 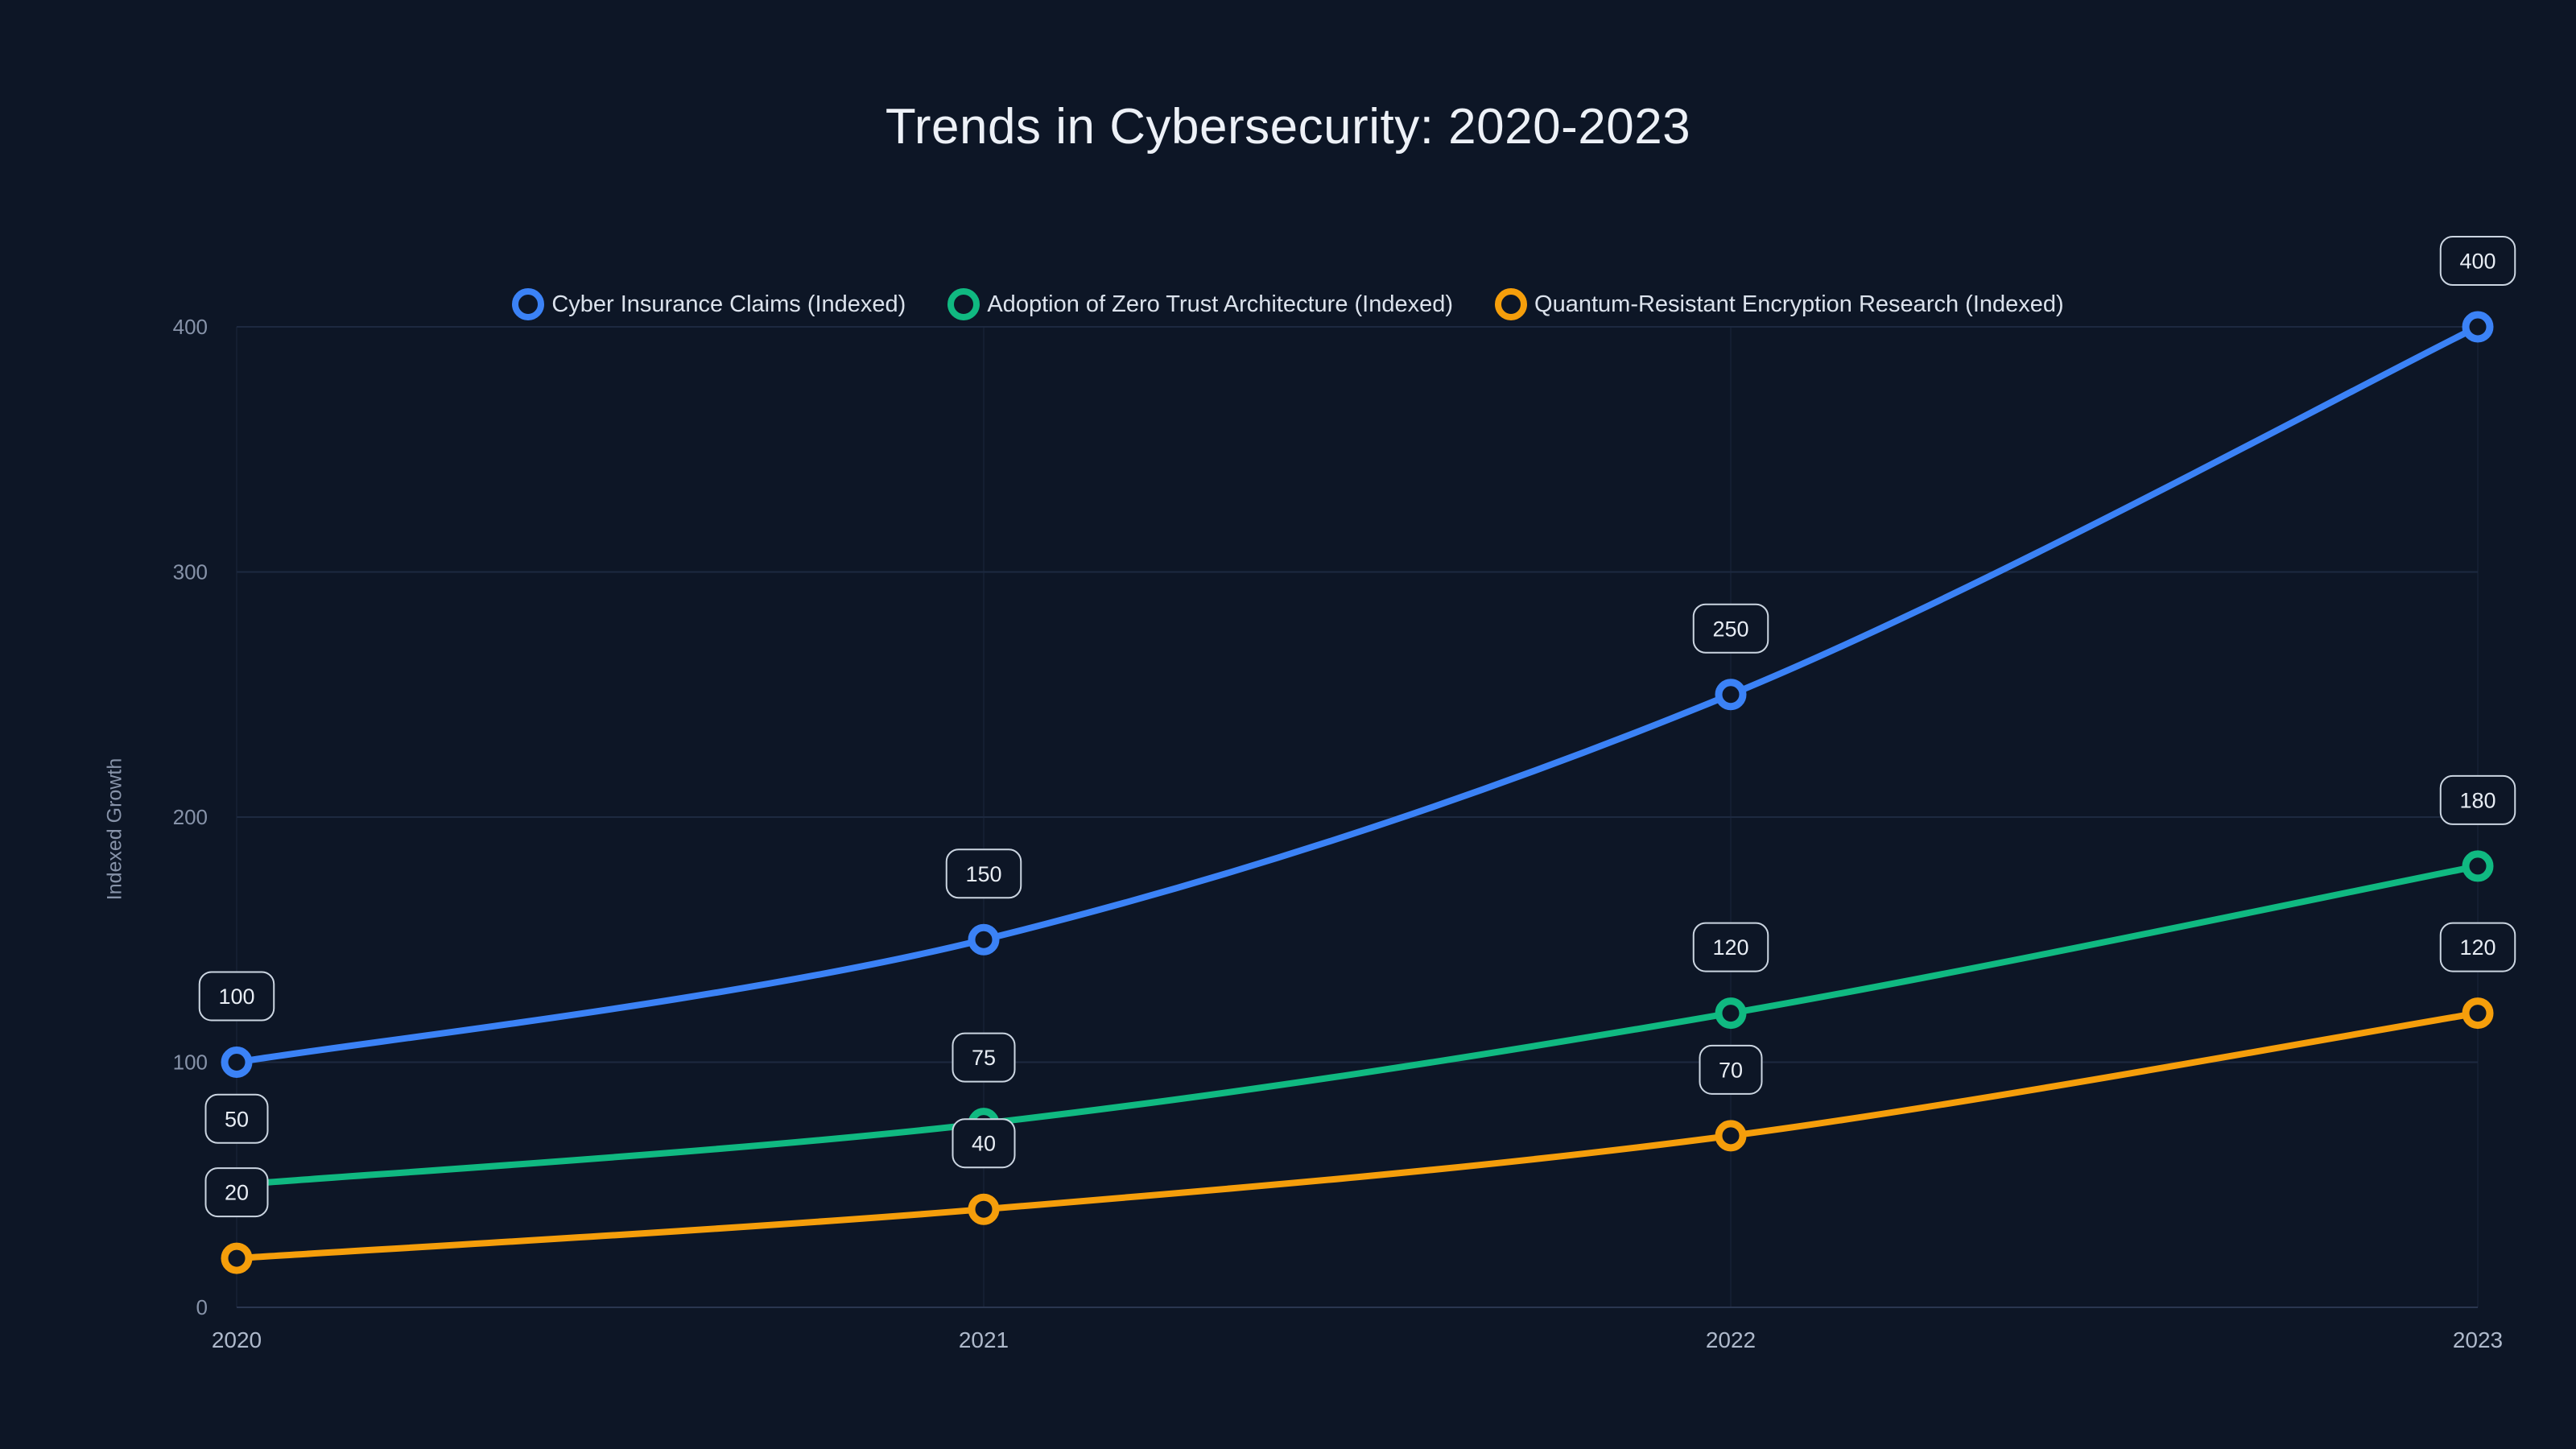 What do you see at coordinates (237, 1339) in the screenshot?
I see `x-tick-label: 2020` at bounding box center [237, 1339].